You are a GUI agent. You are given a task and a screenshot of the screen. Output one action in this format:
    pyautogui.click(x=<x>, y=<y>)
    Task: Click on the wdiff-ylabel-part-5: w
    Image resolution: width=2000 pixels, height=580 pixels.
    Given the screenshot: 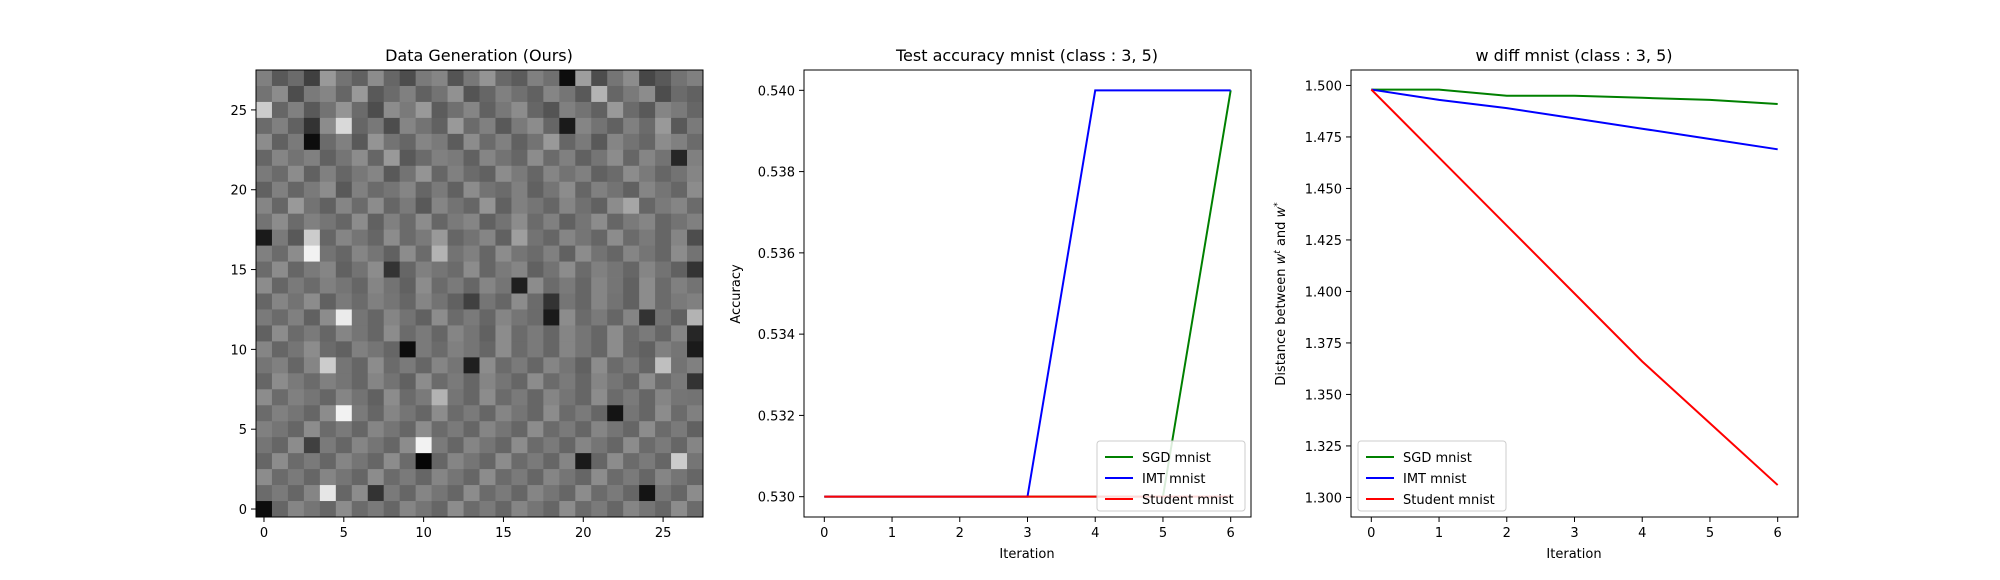 What is the action you would take?
    pyautogui.click(x=1281, y=211)
    